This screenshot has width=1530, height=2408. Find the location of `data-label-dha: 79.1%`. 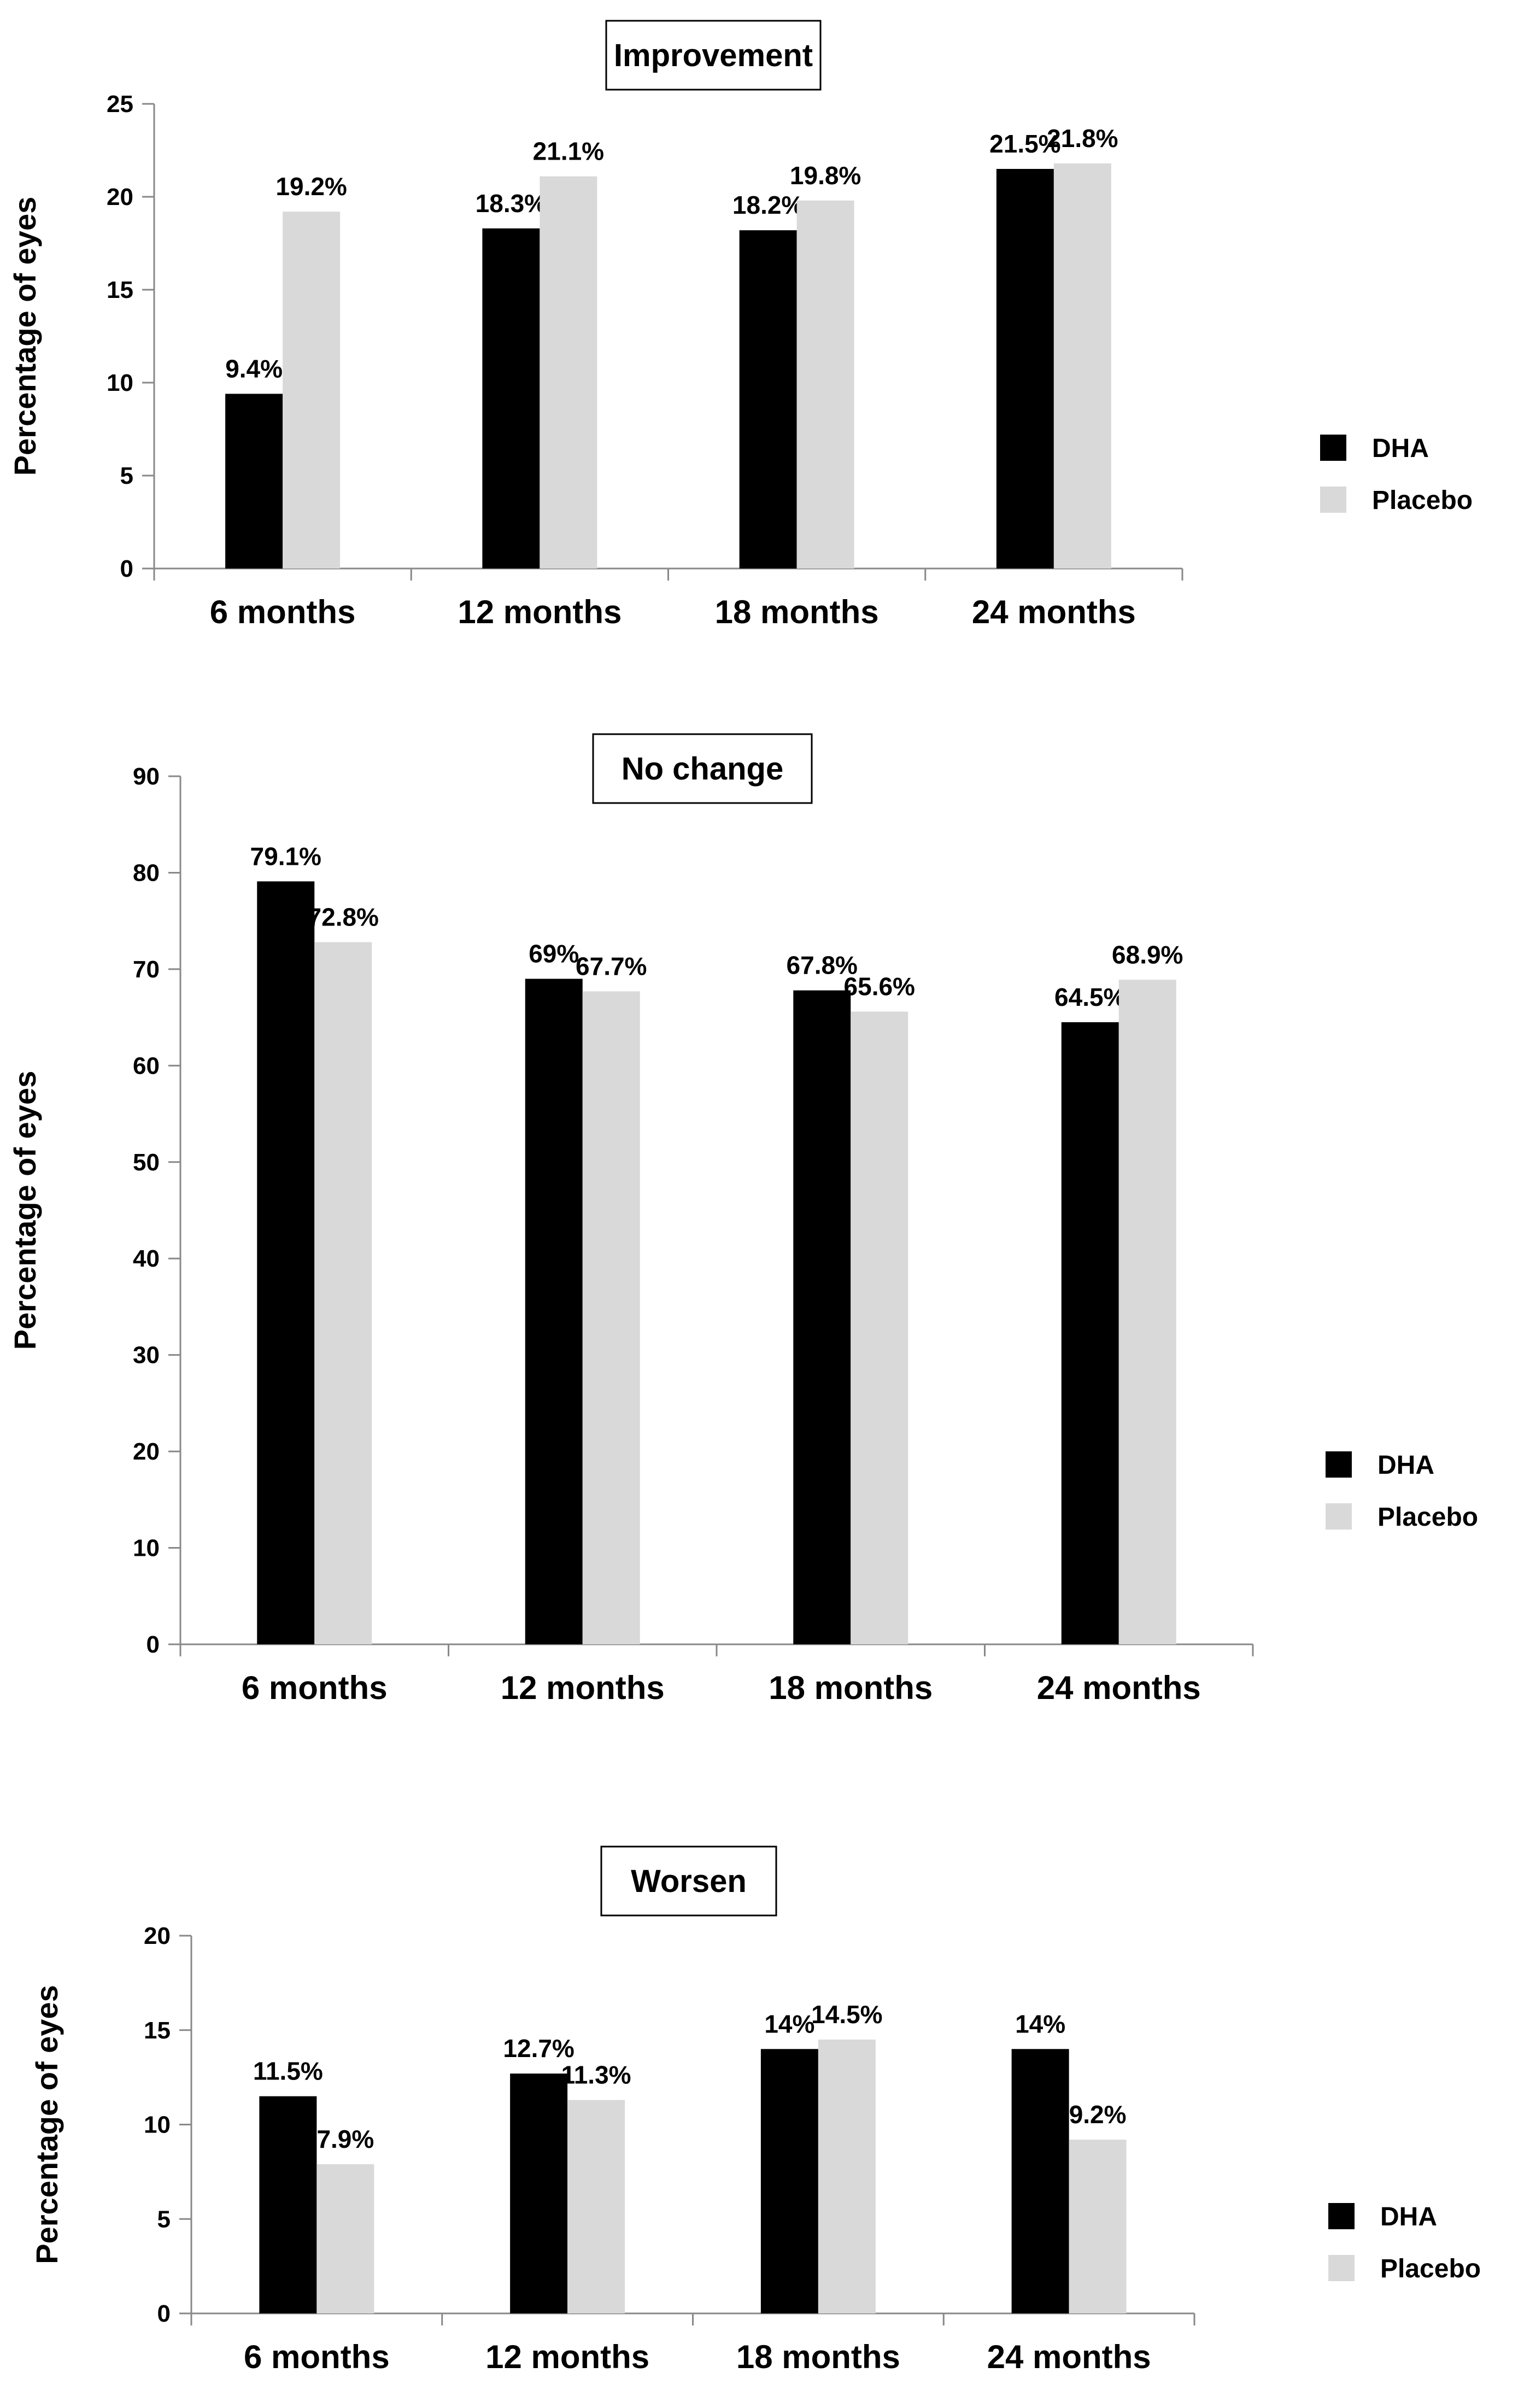

data-label-dha: 79.1% is located at coordinates (285, 856).